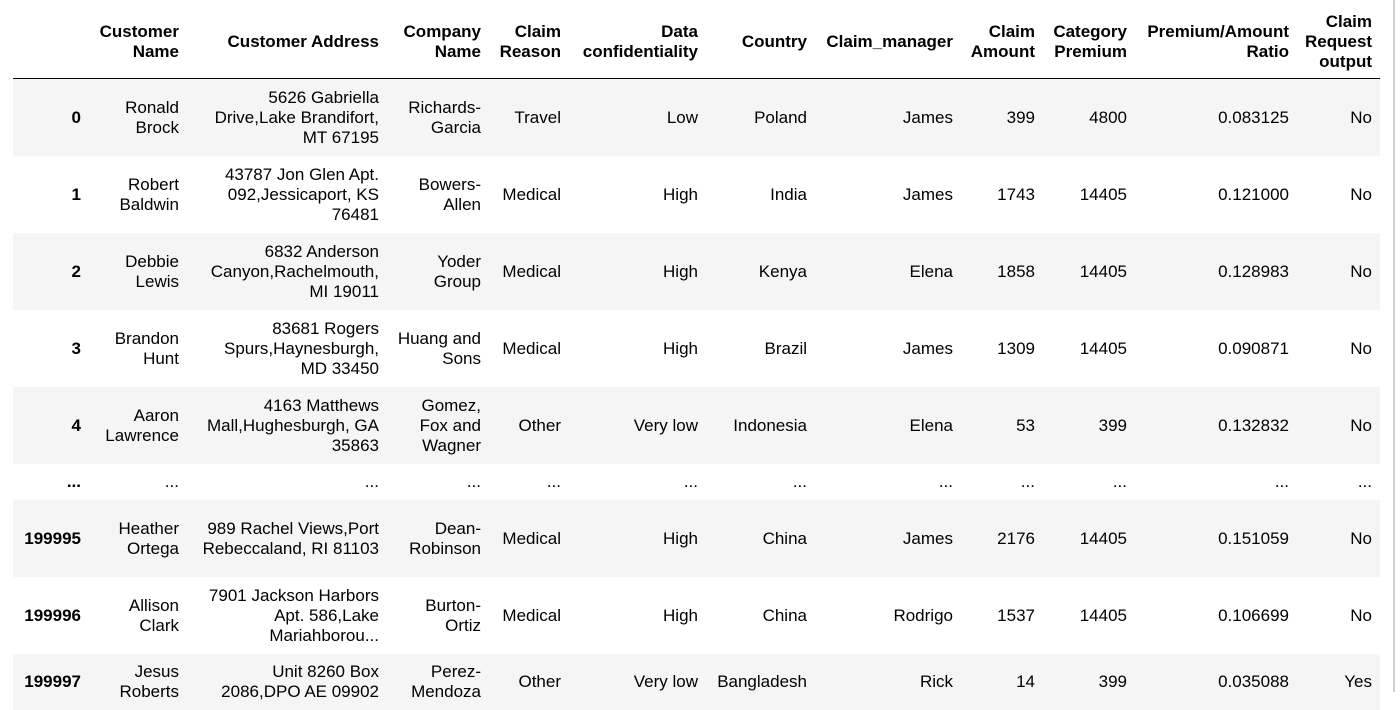 This screenshot has height=710, width=1400. Describe the element at coordinates (1216, 42) in the screenshot. I see `column-header: Premium/Amount Ratio` at that location.